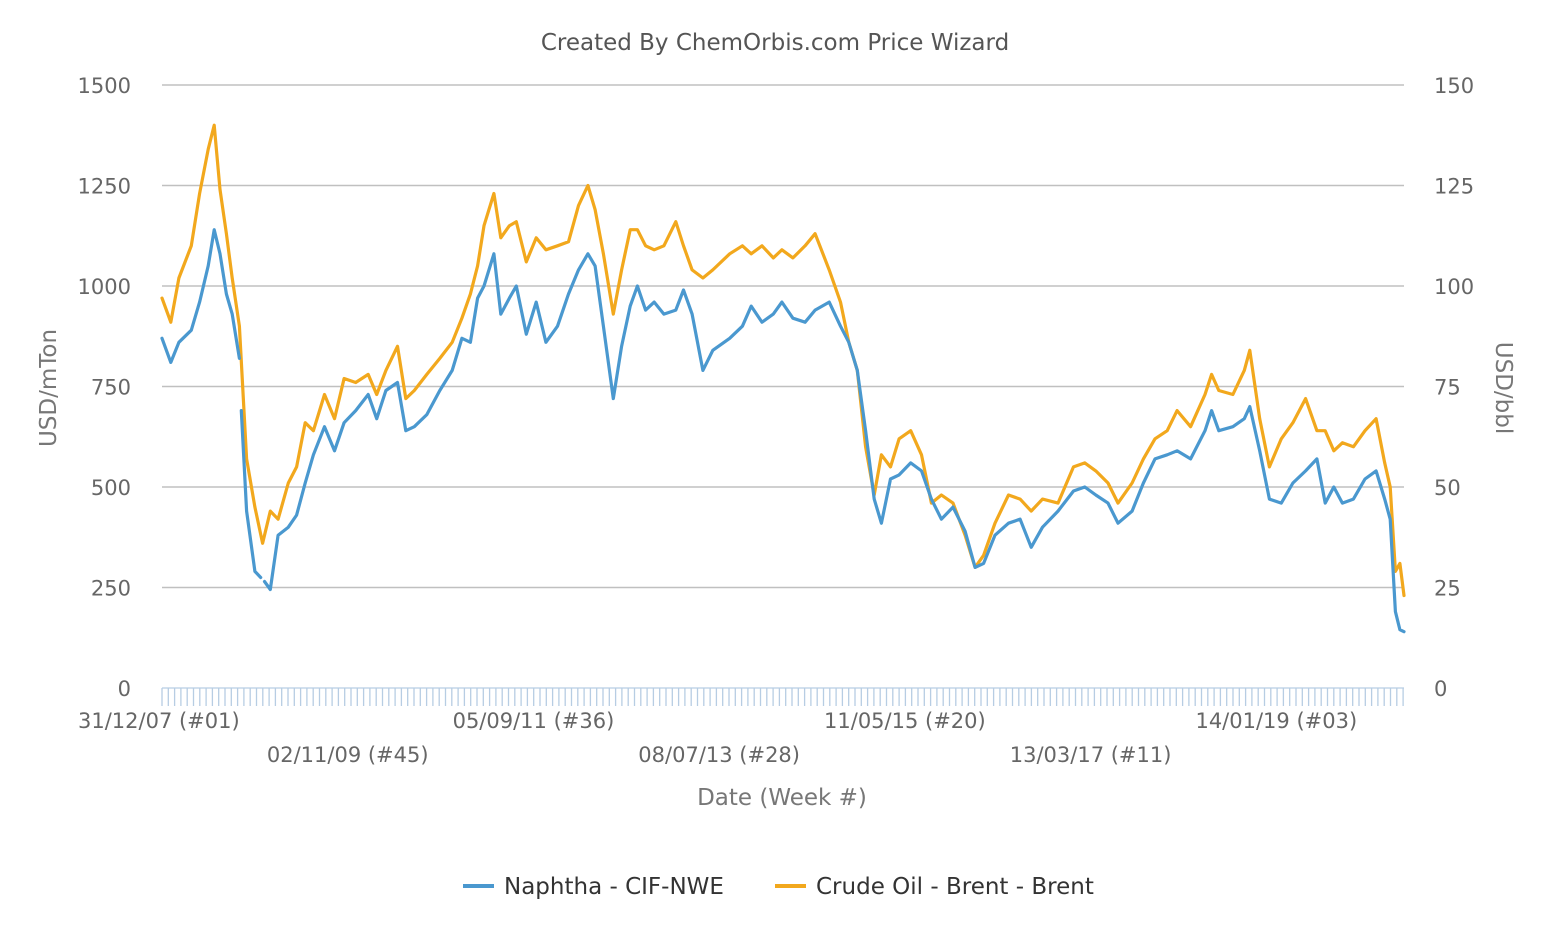  I want to click on x-tick-label: 02/11/09 (#45), so click(348, 755).